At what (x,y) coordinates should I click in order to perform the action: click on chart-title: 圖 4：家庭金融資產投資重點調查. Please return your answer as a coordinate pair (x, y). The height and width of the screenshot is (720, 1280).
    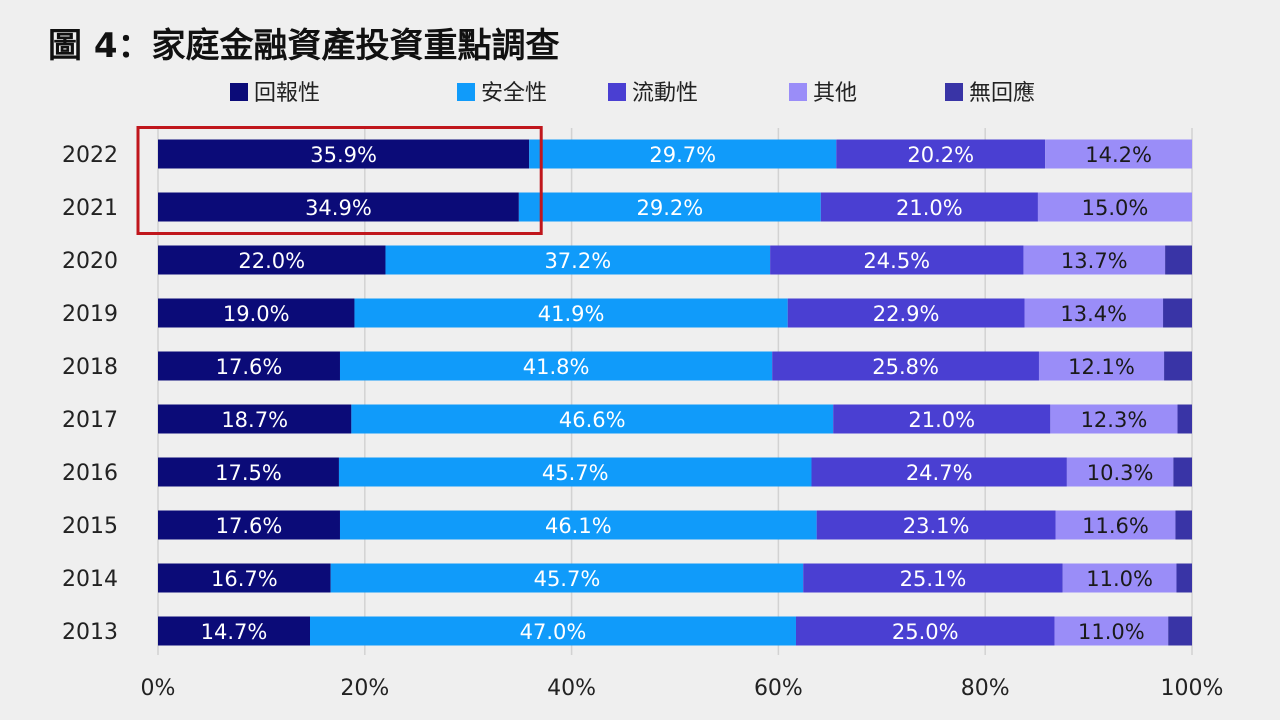
    Looking at the image, I should click on (304, 46).